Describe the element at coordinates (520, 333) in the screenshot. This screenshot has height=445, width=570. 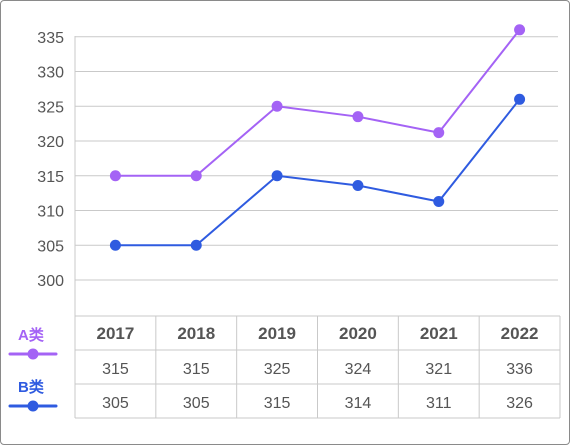
I see `x-category-label: 2022` at that location.